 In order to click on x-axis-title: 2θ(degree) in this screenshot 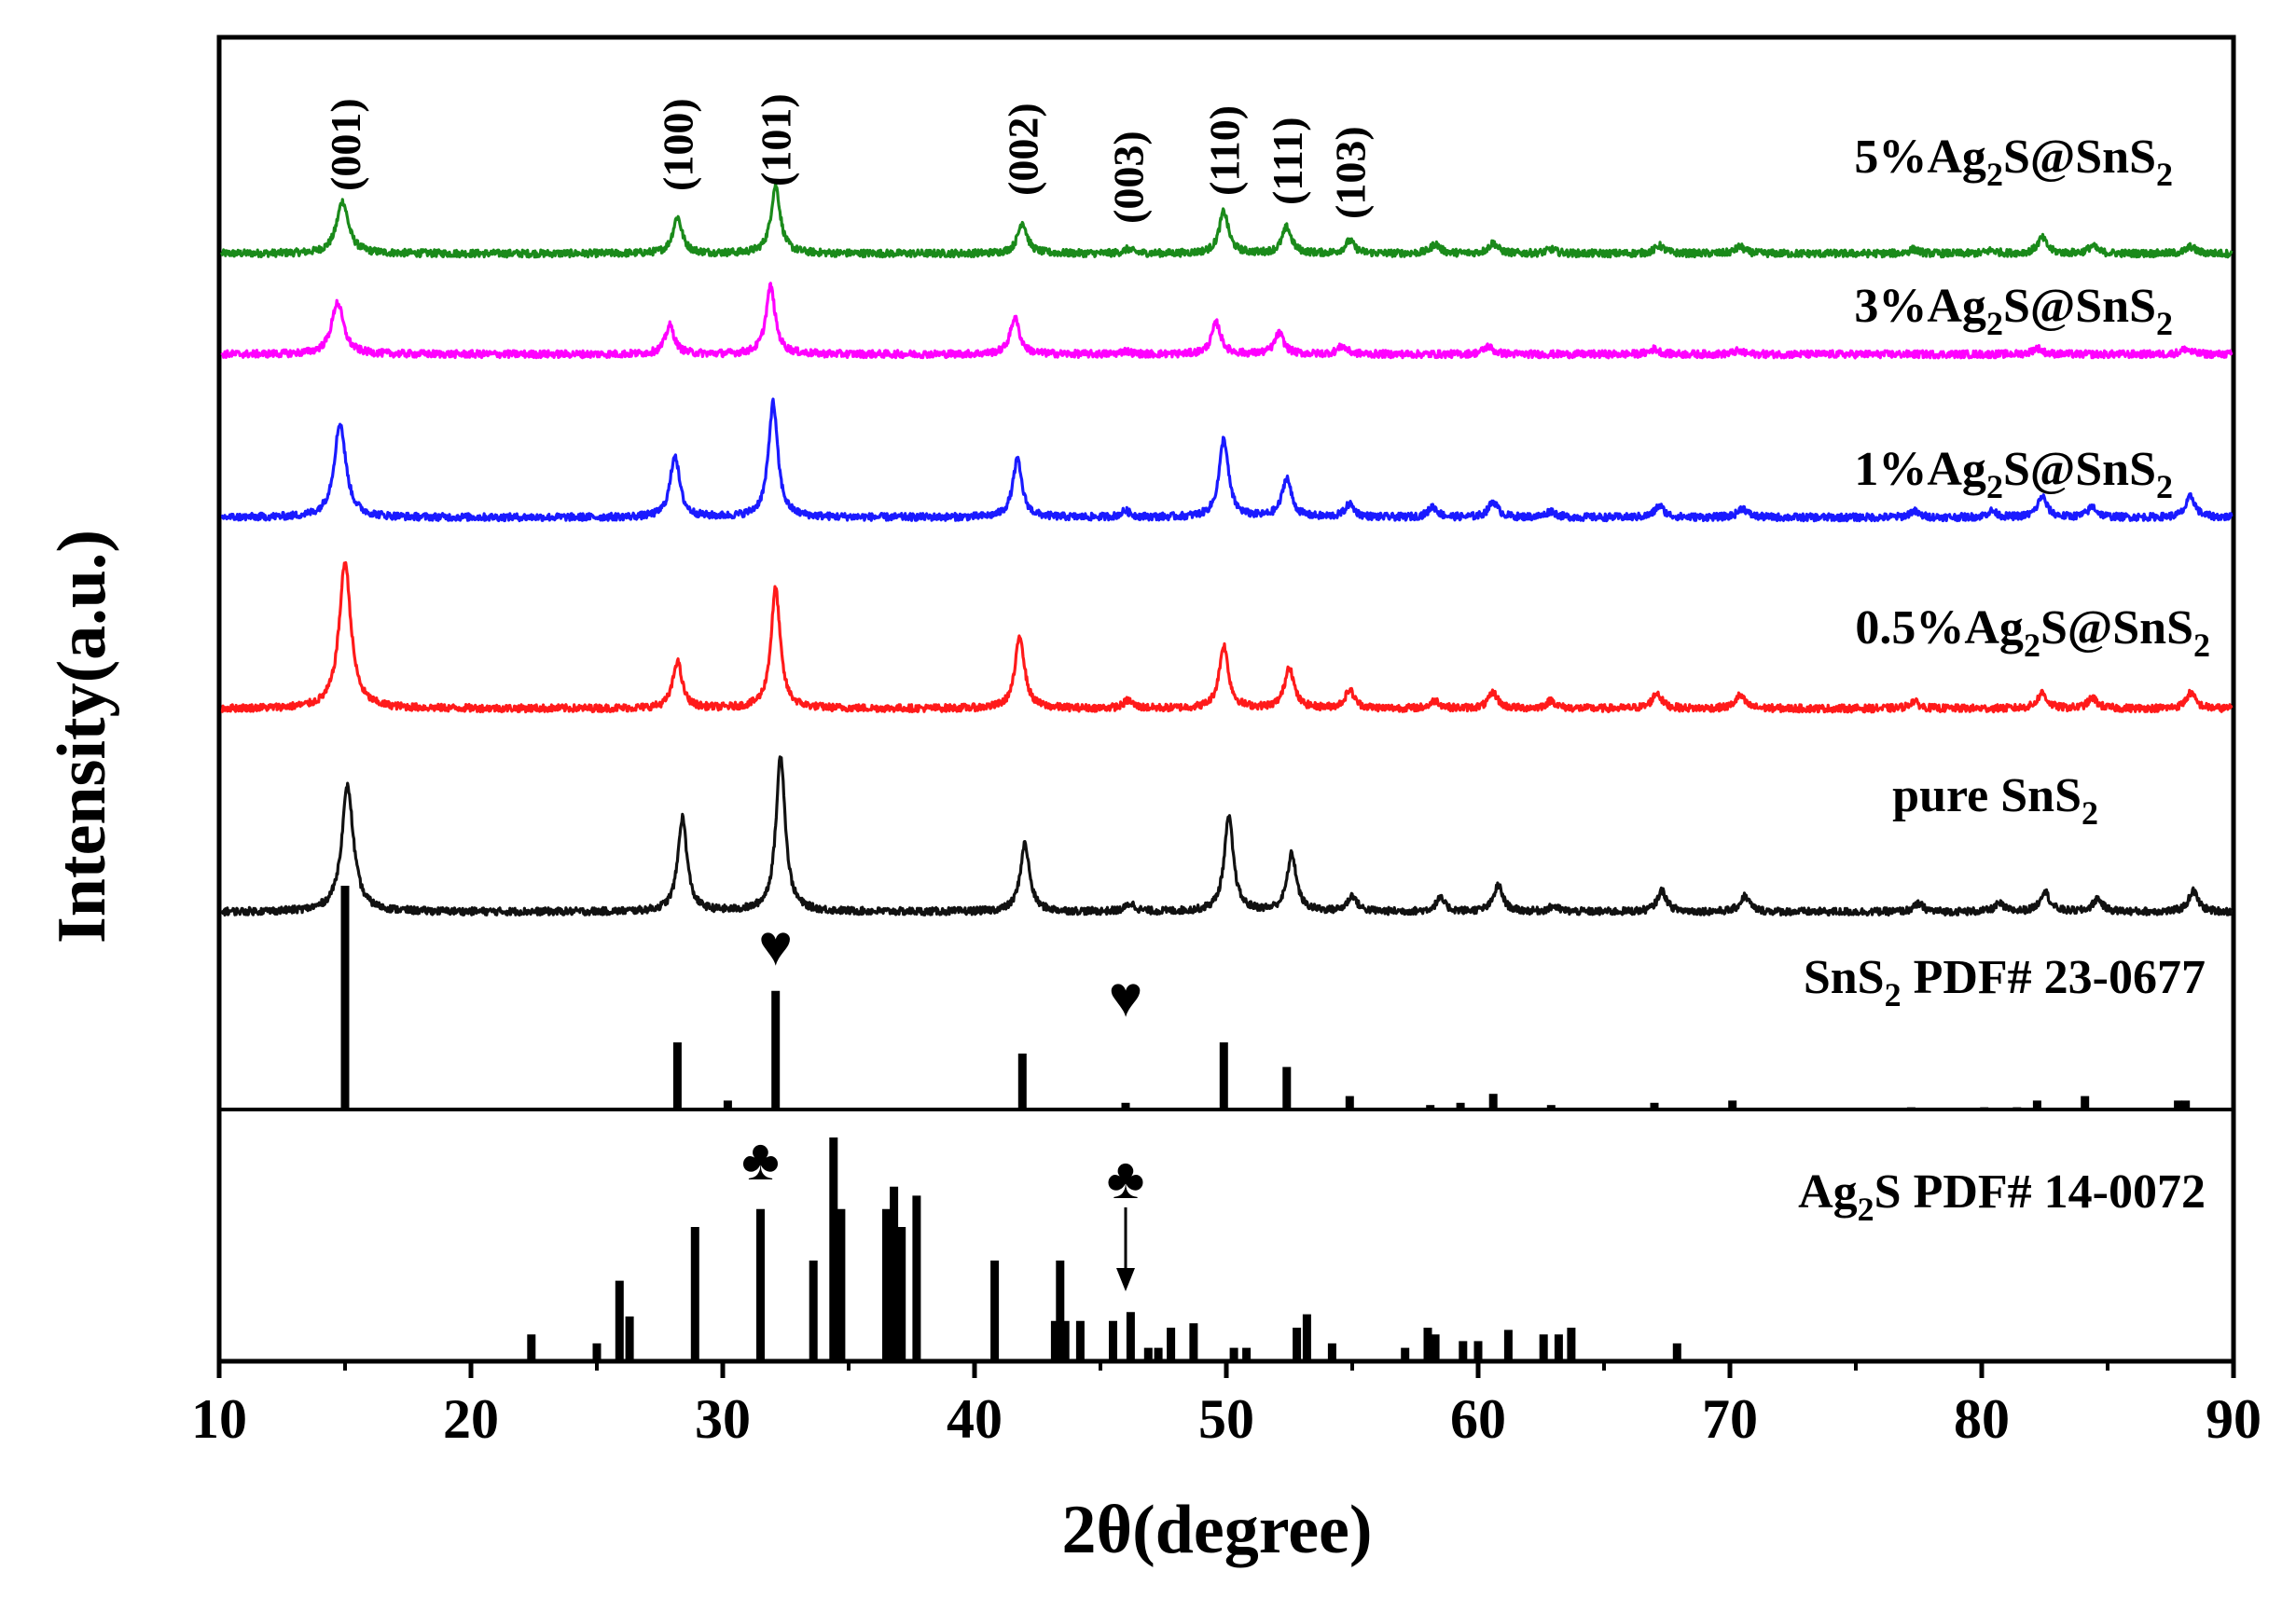, I will do `click(1216, 1530)`.